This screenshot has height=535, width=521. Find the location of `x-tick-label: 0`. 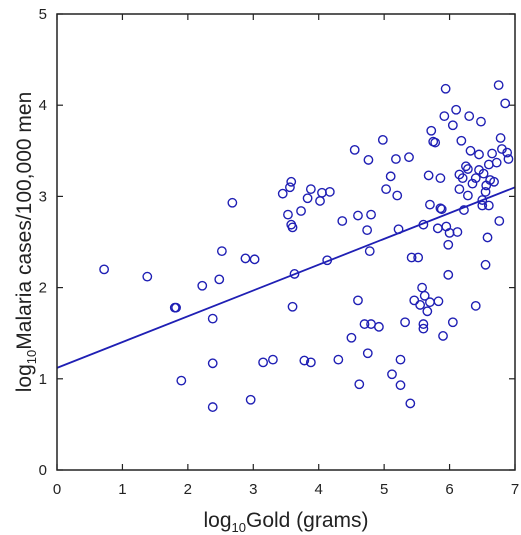

x-tick-label: 0 is located at coordinates (57, 489).